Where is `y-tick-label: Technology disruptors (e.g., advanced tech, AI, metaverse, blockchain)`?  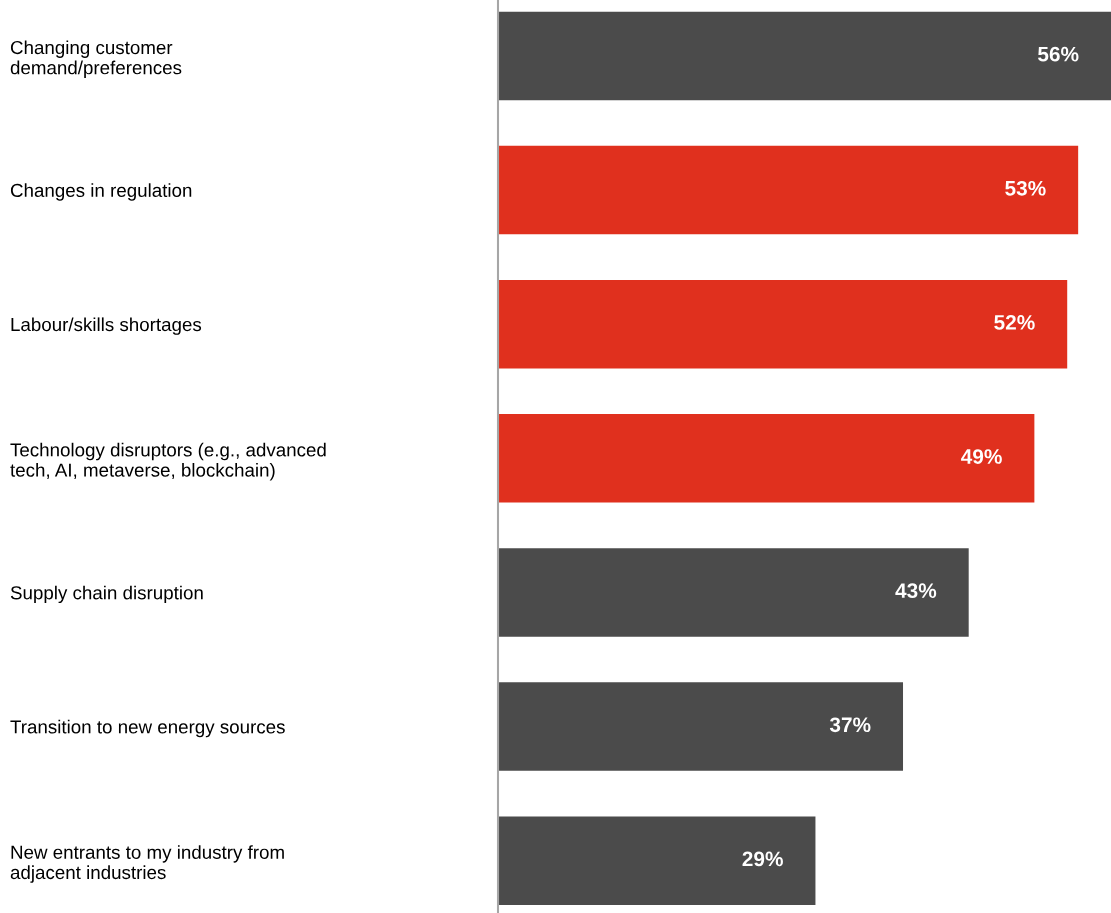
y-tick-label: Technology disruptors (e.g., advanced tech, AI, metaverse, blockchain) is located at coordinates (168, 461).